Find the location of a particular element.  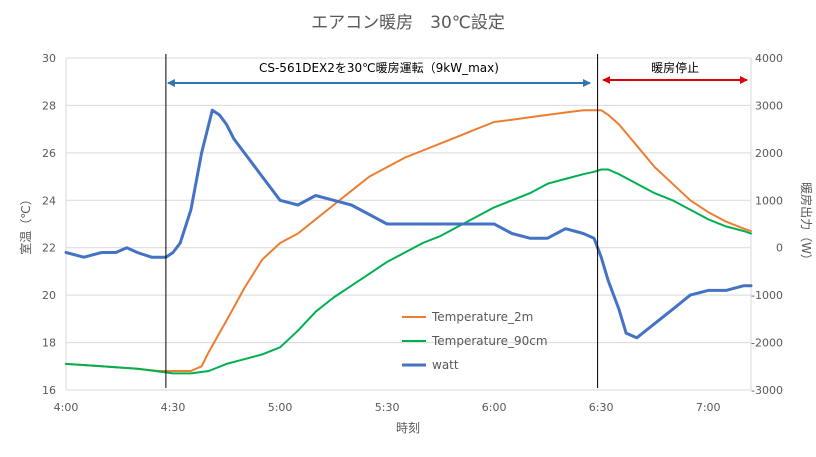

y-left-tick-label: 28 is located at coordinates (49, 105).